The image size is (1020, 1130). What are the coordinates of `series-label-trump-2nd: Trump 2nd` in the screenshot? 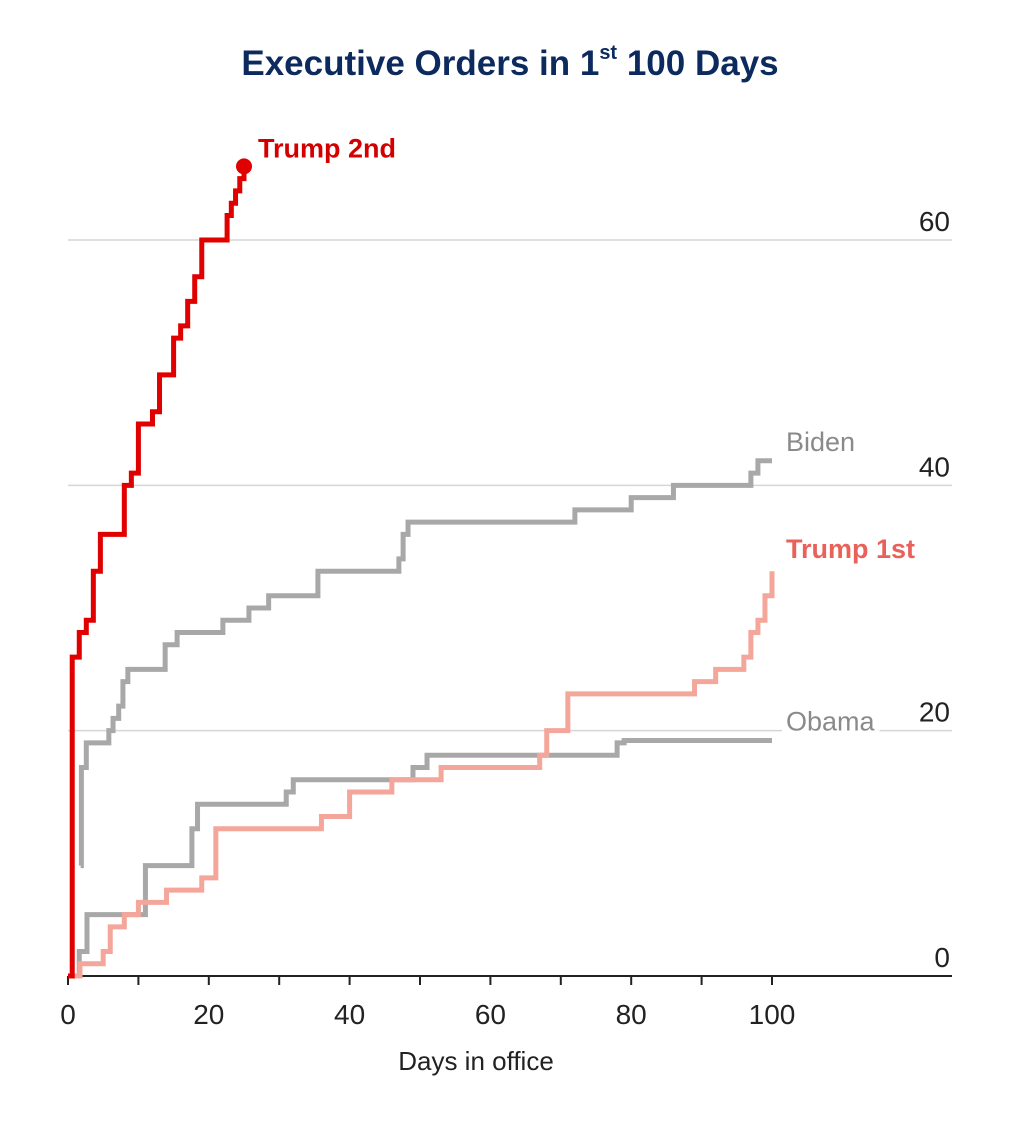 It's located at (327, 148).